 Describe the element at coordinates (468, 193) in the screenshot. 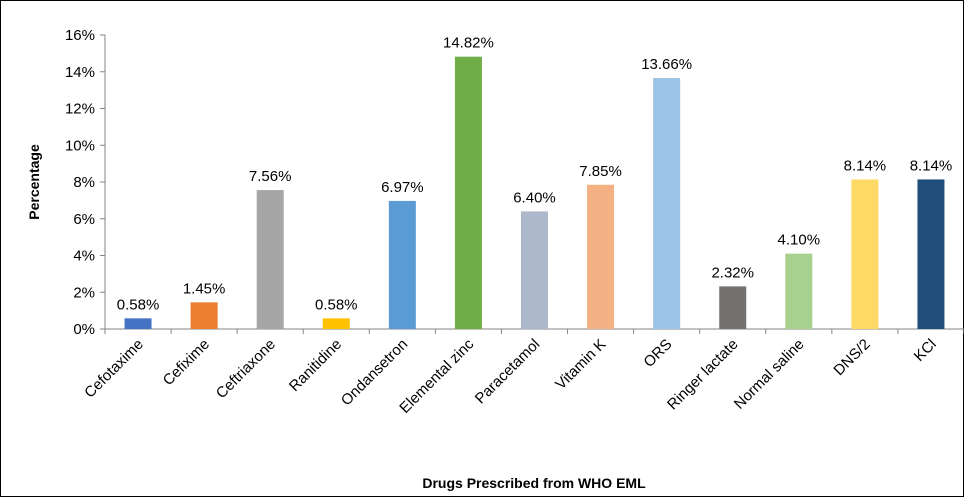

I see `bar-elemental-zinc` at that location.